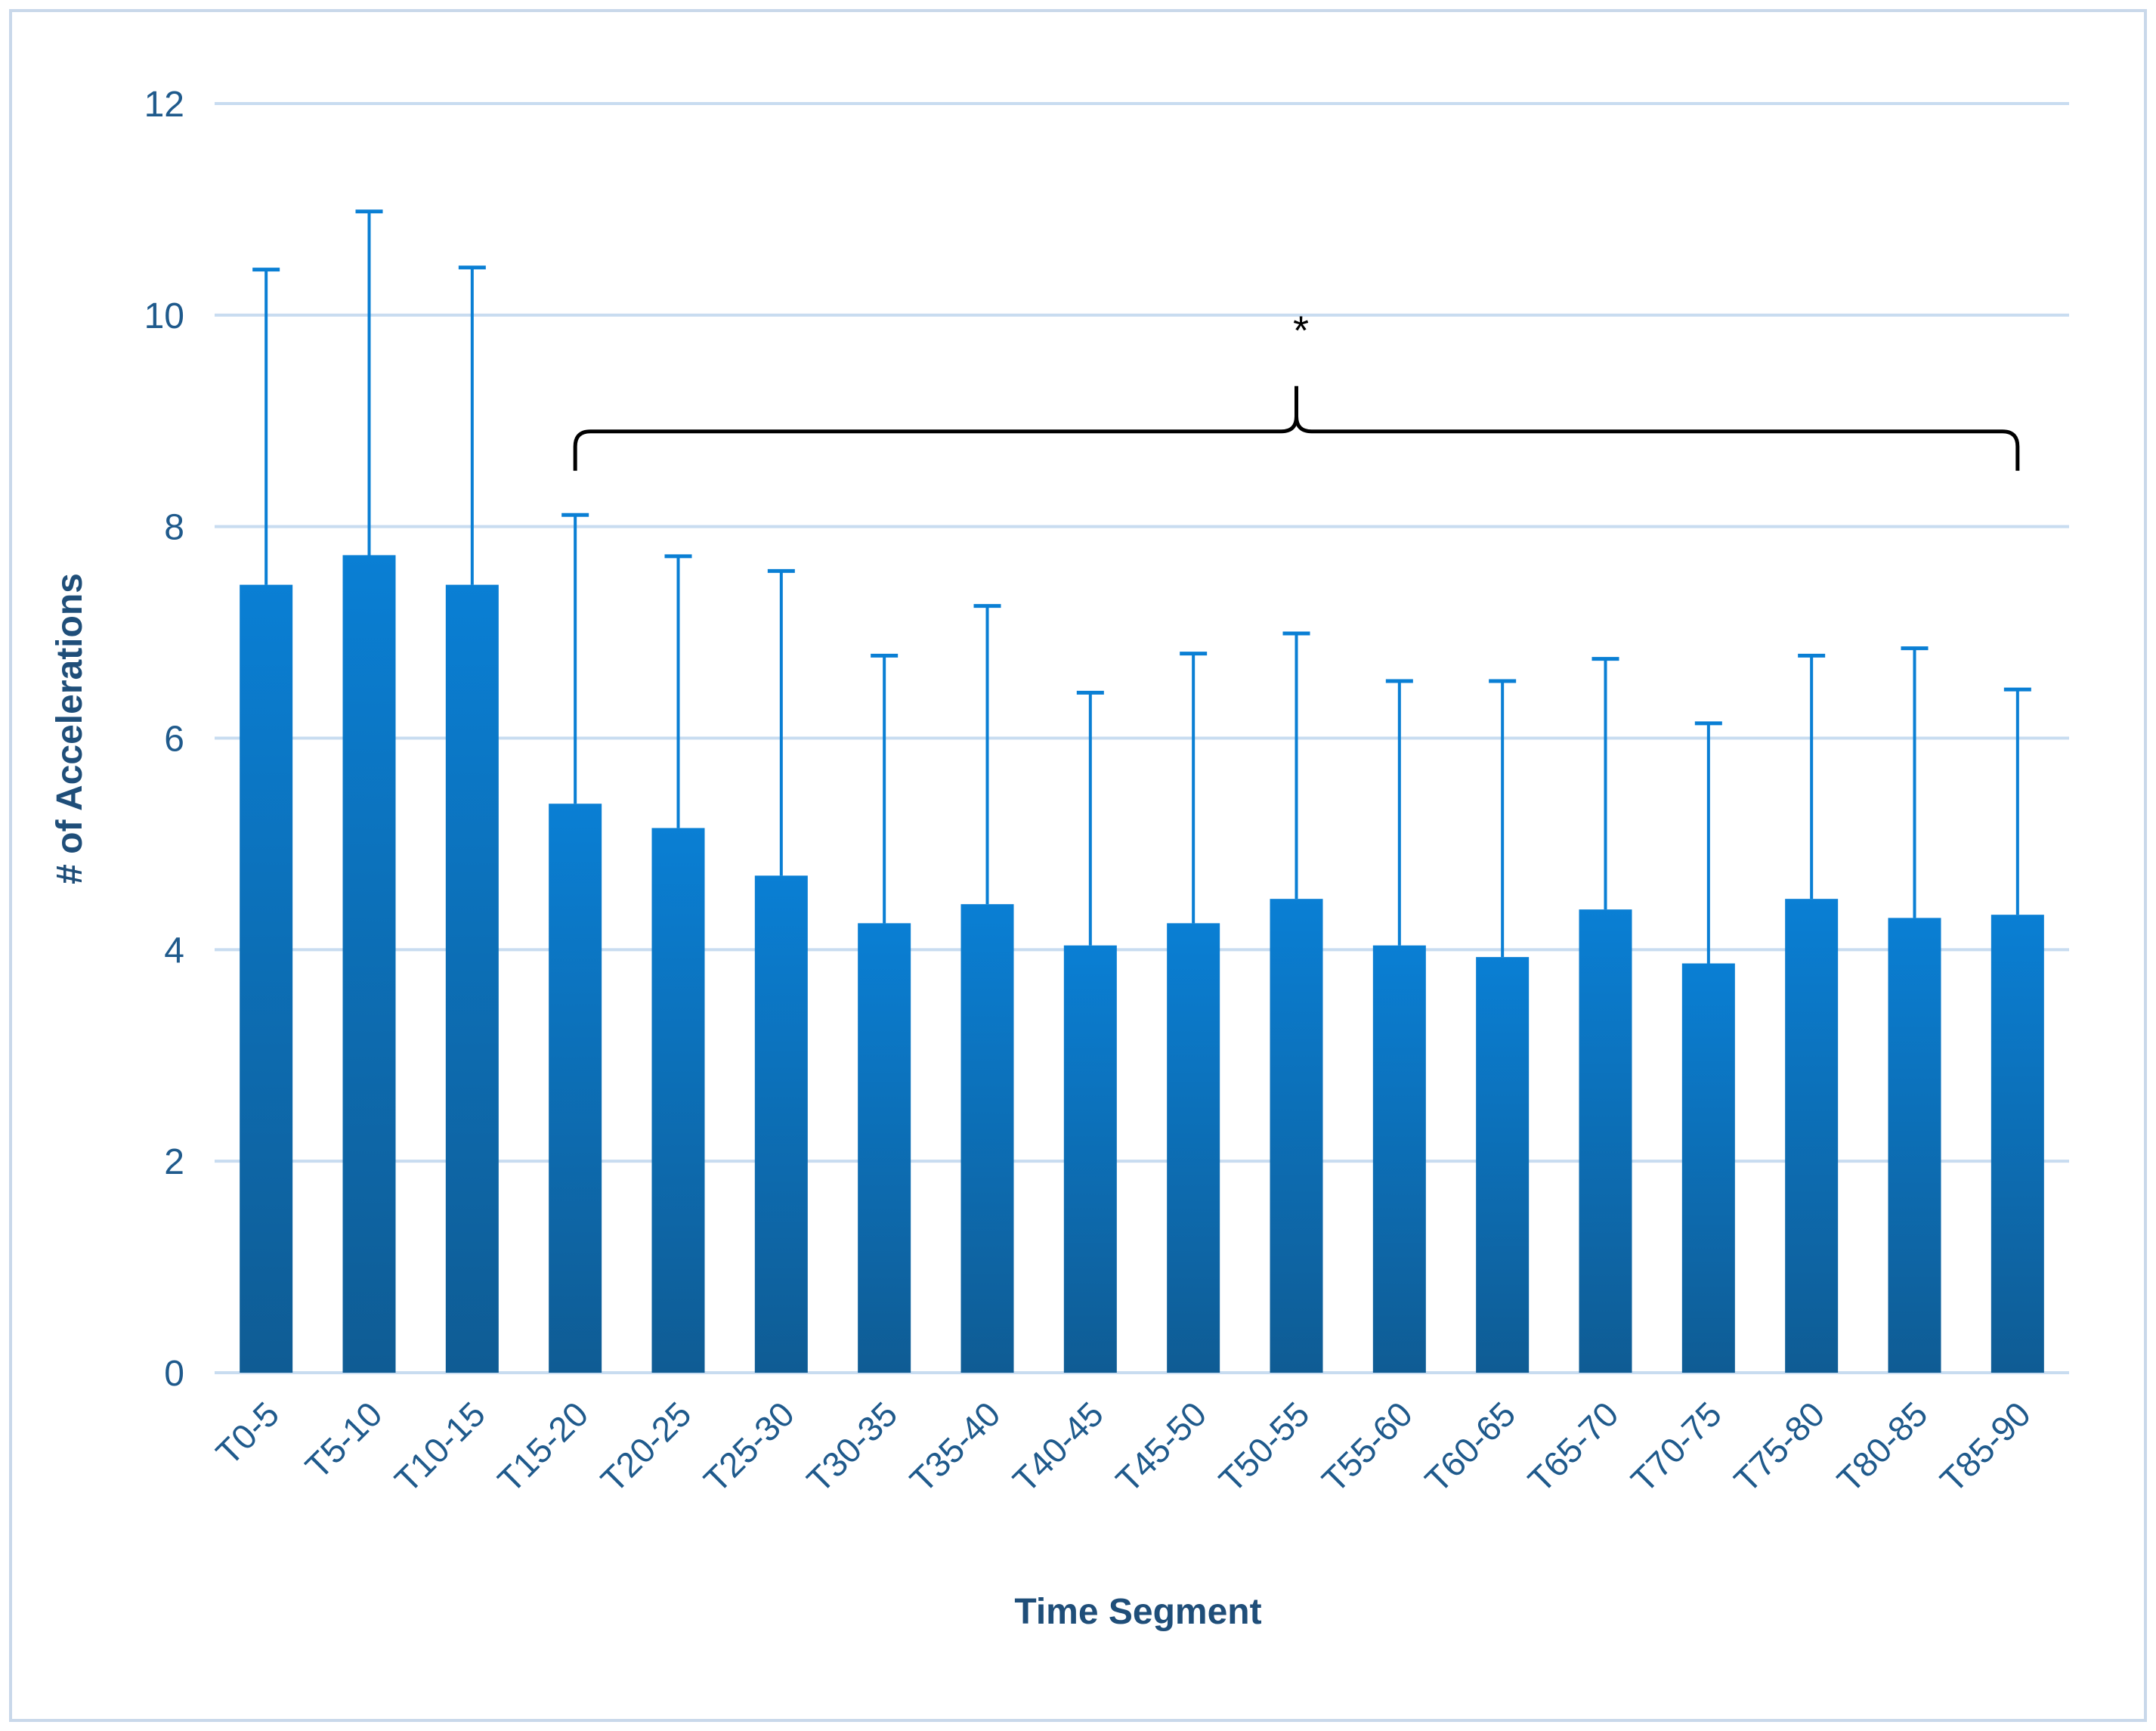 This screenshot has width=2156, height=1731. I want to click on y-tick-label: 2, so click(174, 1162).